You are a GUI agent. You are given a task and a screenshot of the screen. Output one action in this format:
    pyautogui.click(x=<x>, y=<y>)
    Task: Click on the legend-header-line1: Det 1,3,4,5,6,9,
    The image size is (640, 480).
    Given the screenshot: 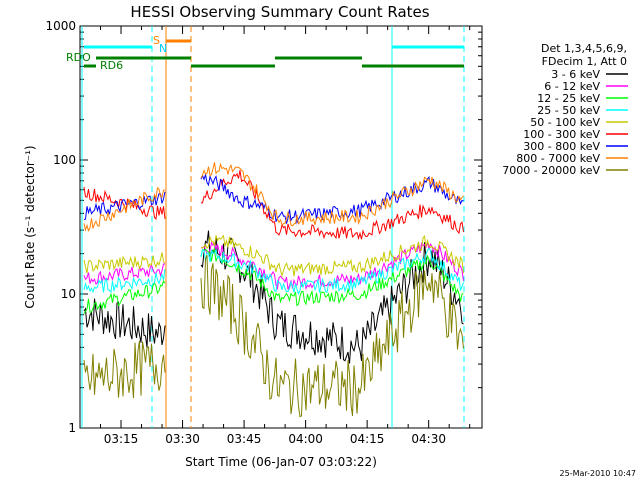 What is the action you would take?
    pyautogui.click(x=584, y=48)
    